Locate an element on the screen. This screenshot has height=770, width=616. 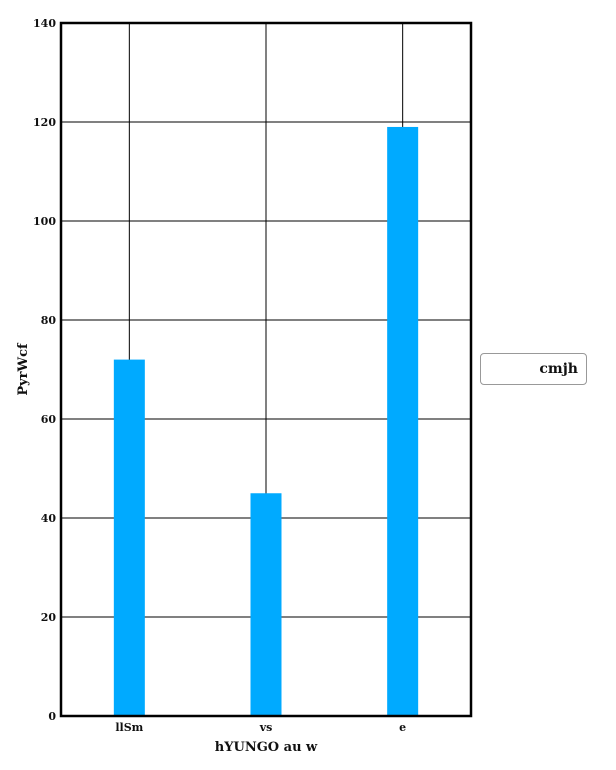
bar-llSm is located at coordinates (129, 537).